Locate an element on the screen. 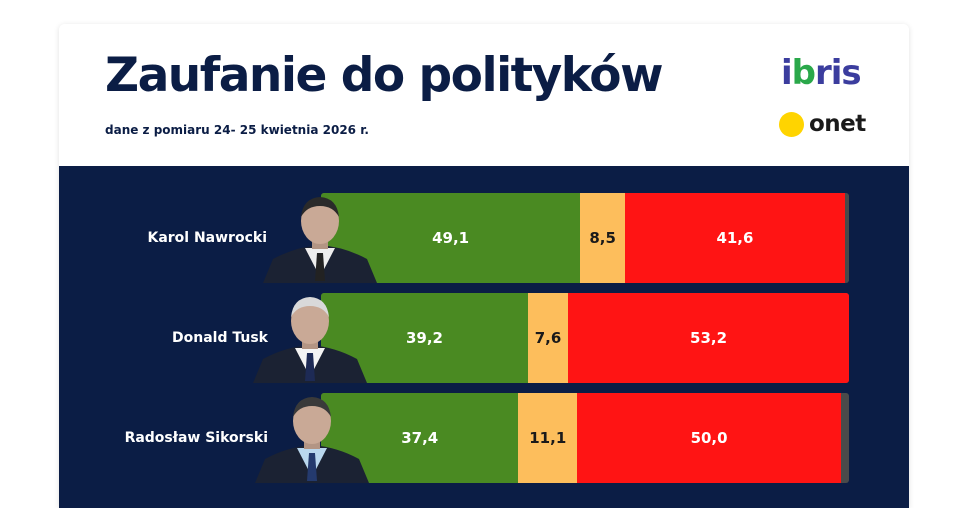 The height and width of the screenshot is (508, 953). data-label: 53,2 is located at coordinates (709, 338).